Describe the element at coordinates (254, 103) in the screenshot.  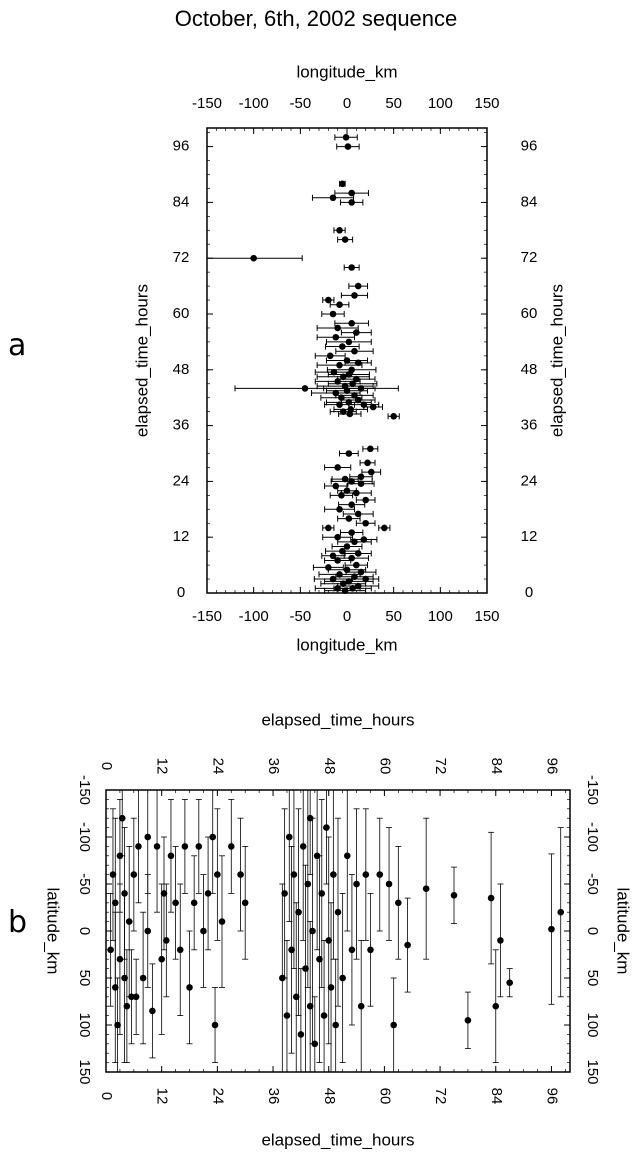
I see `x-tick-label-top: -100` at that location.